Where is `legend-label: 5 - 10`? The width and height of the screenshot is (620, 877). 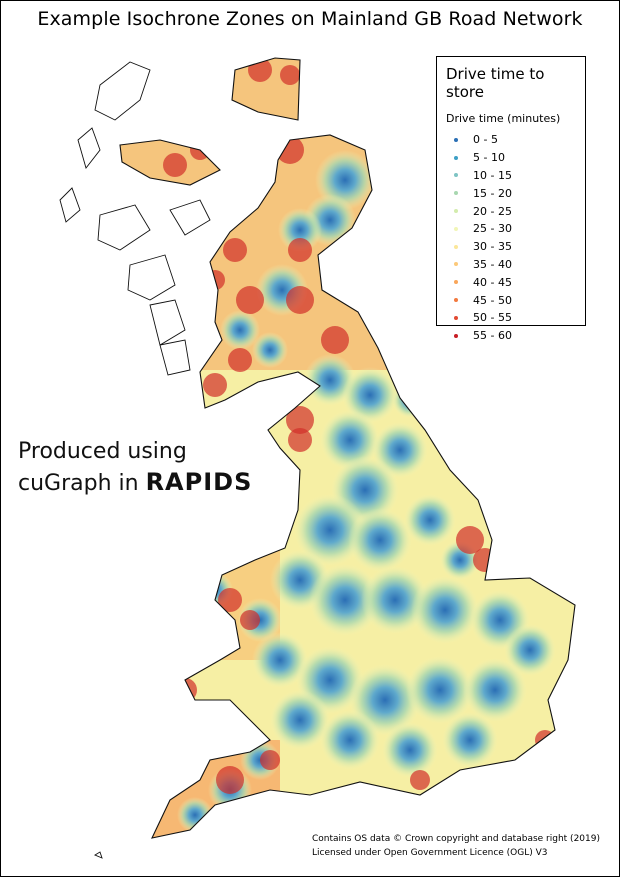 legend-label: 5 - 10 is located at coordinates (489, 158).